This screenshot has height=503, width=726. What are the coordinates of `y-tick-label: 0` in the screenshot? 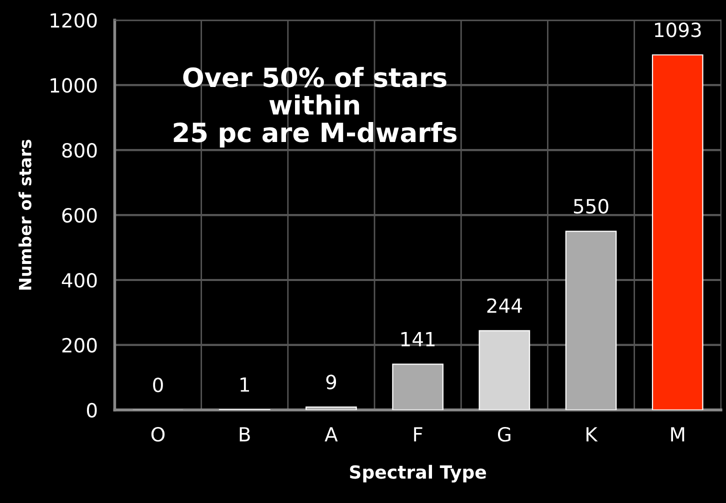 It's located at (91, 410).